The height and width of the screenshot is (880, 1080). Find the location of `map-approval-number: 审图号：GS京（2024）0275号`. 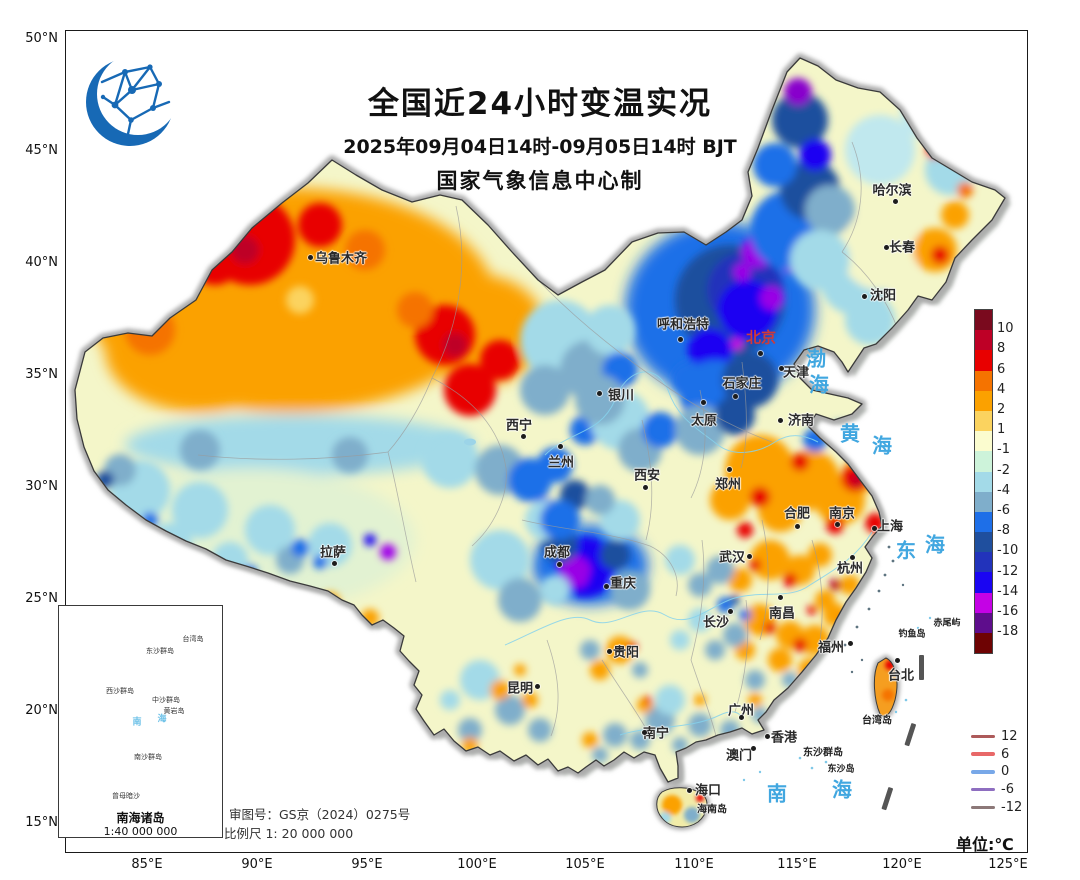

map-approval-number: 审图号：GS京（2024）0275号 is located at coordinates (320, 814).